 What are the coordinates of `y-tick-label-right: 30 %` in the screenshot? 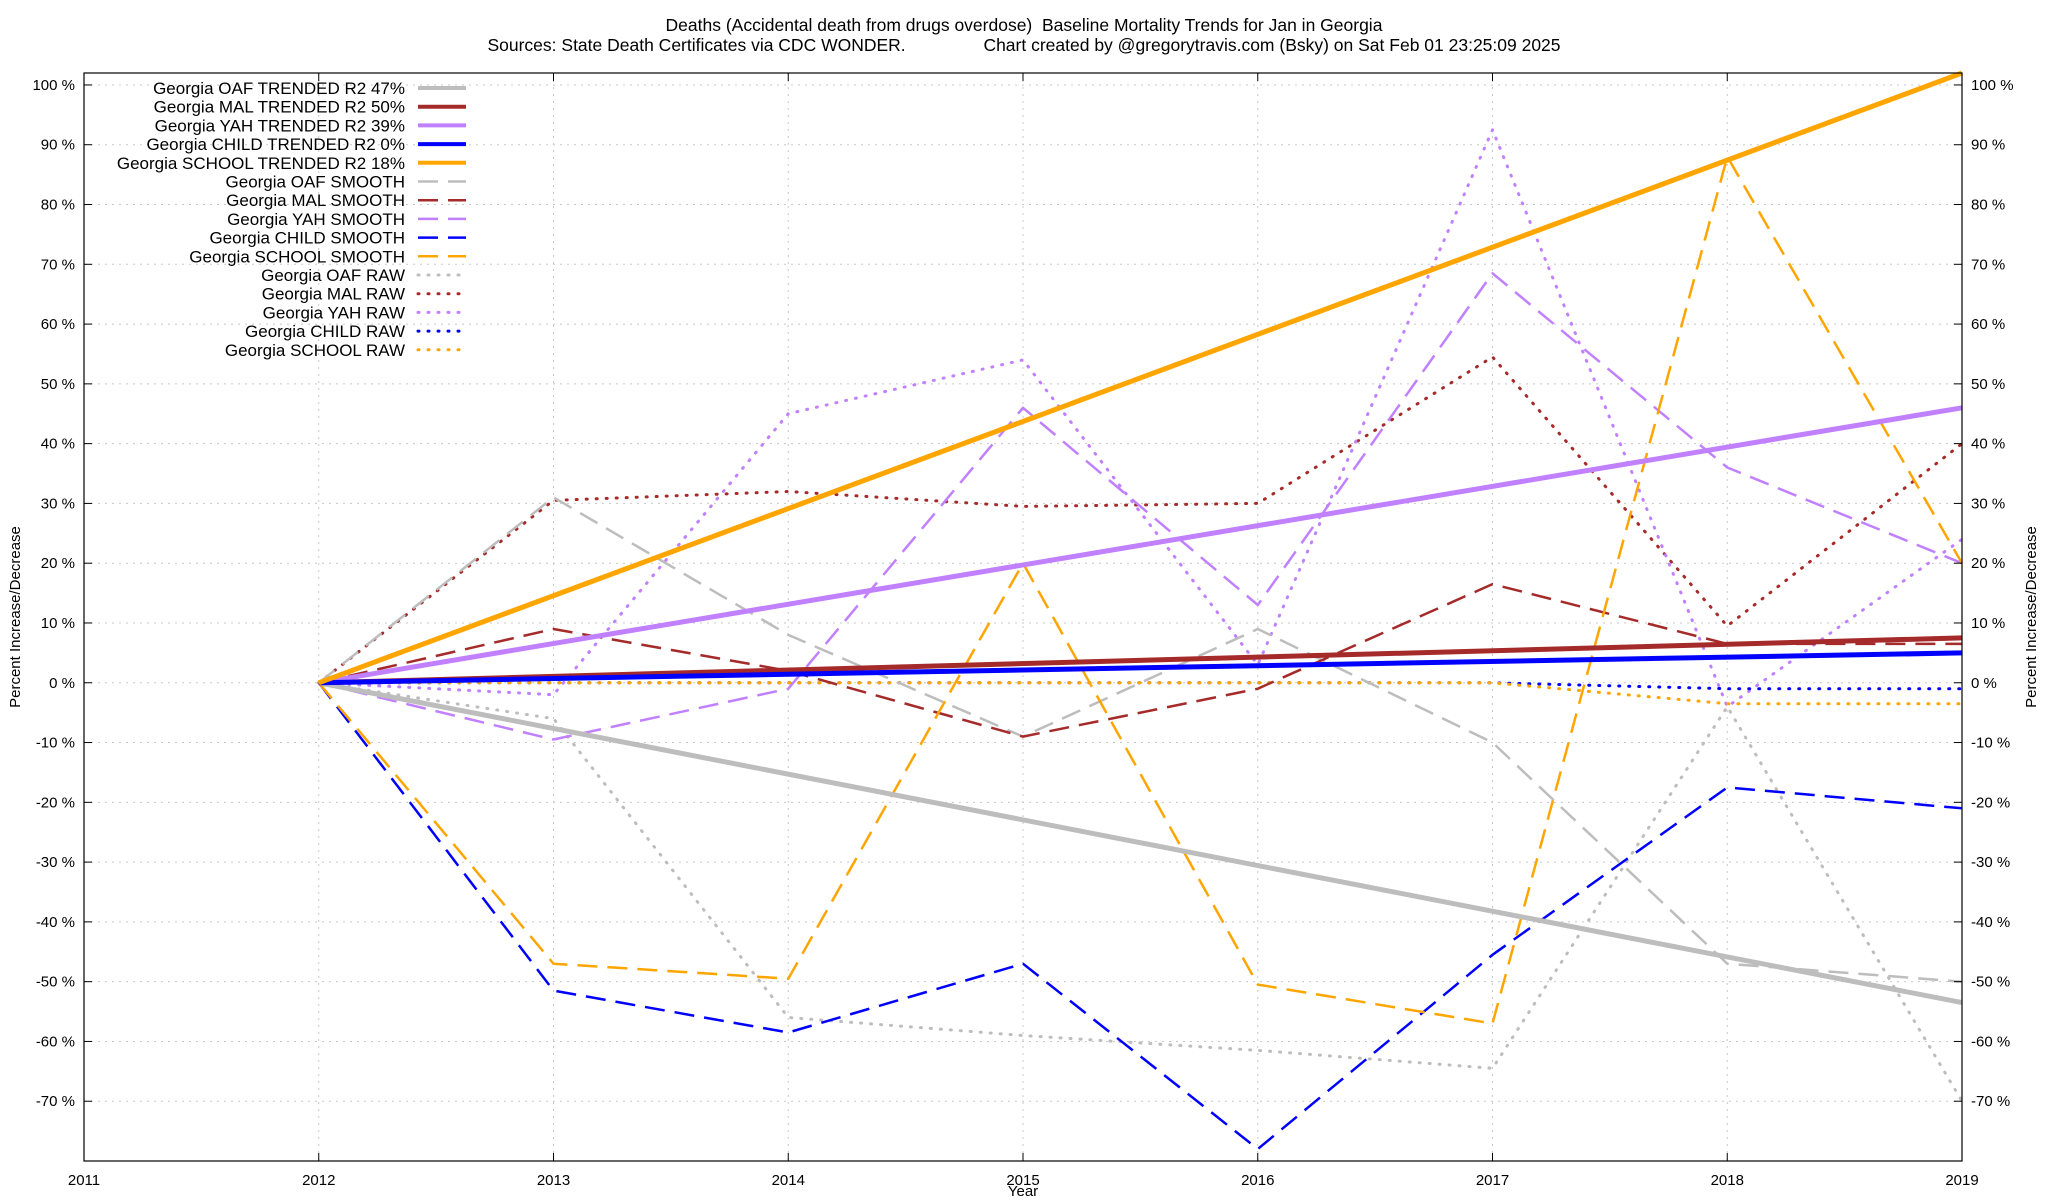 It's located at (1988, 503).